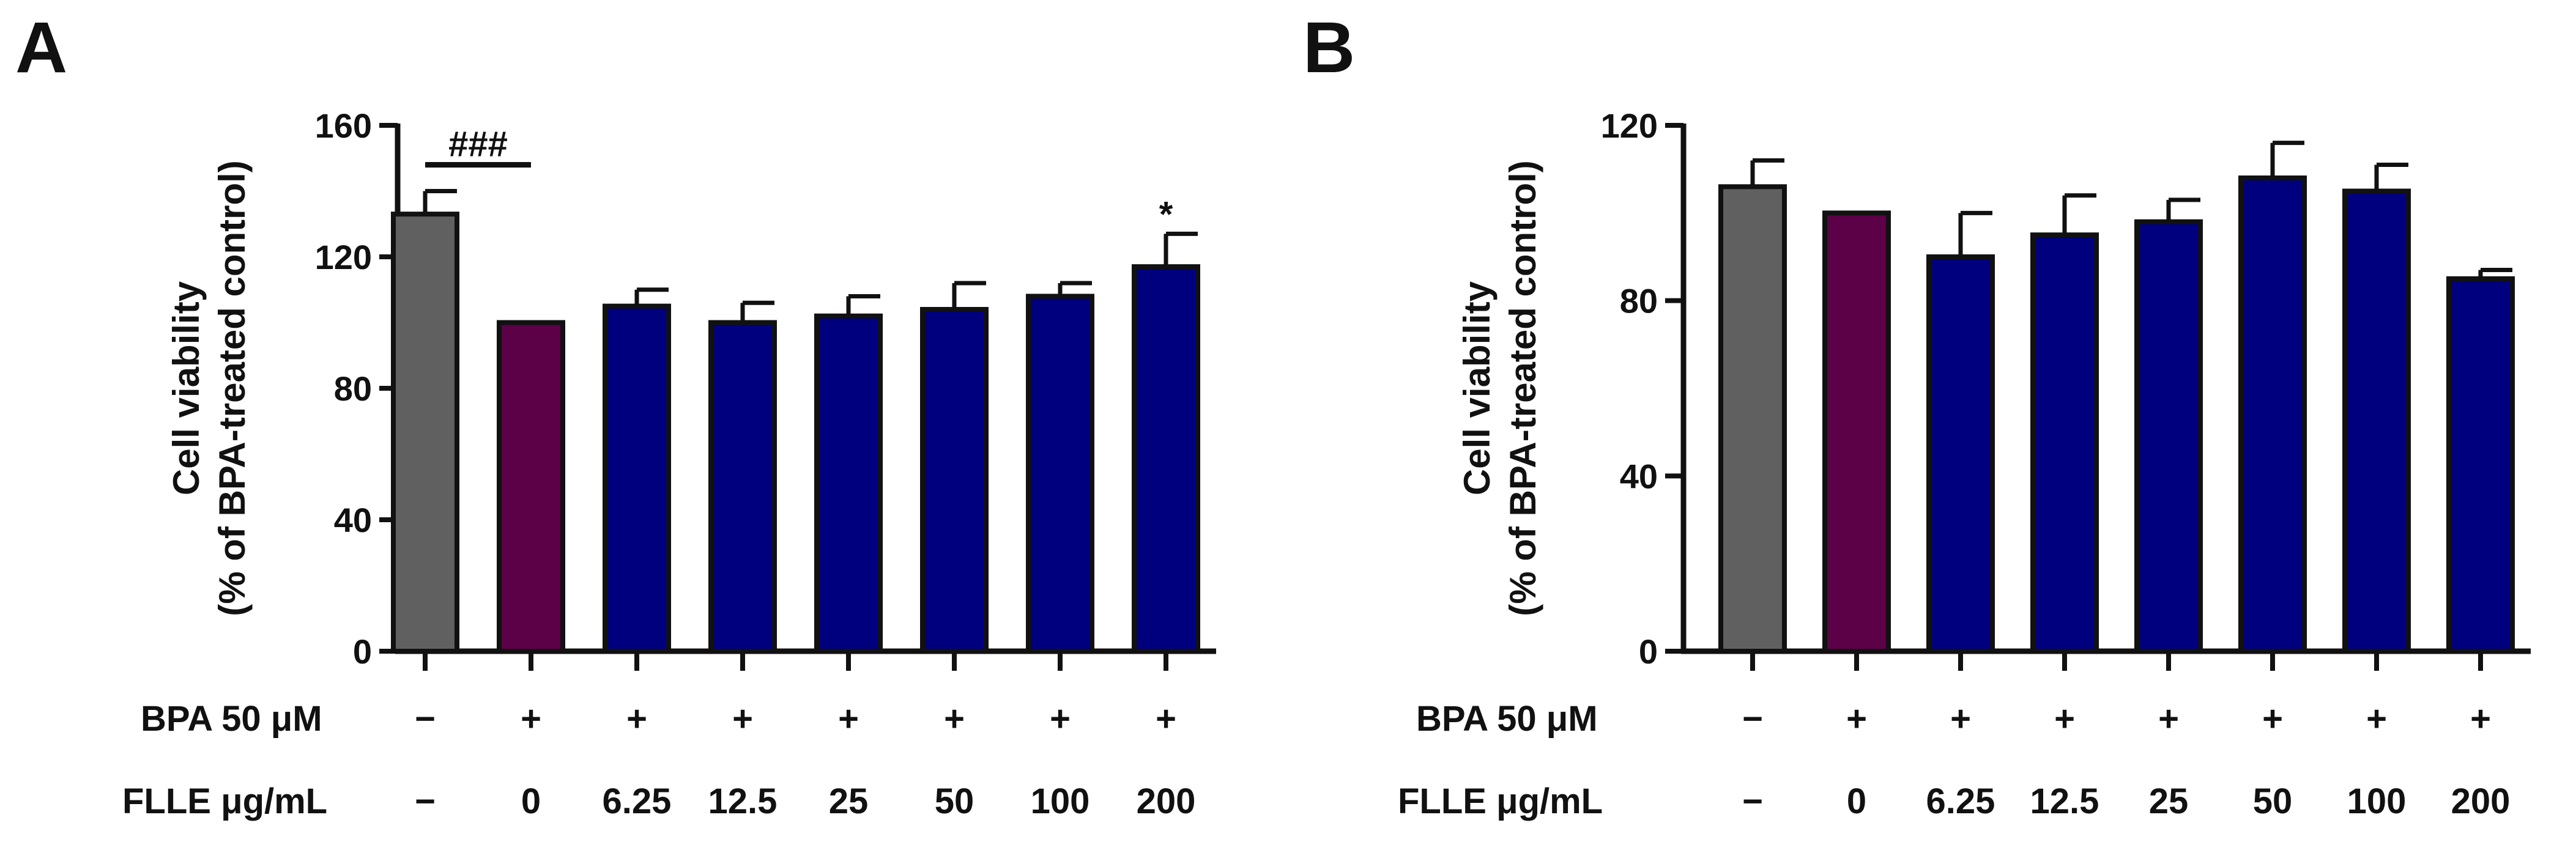 This screenshot has height=842, width=2576. Describe the element at coordinates (1166, 214) in the screenshot. I see `significance-star: *` at that location.